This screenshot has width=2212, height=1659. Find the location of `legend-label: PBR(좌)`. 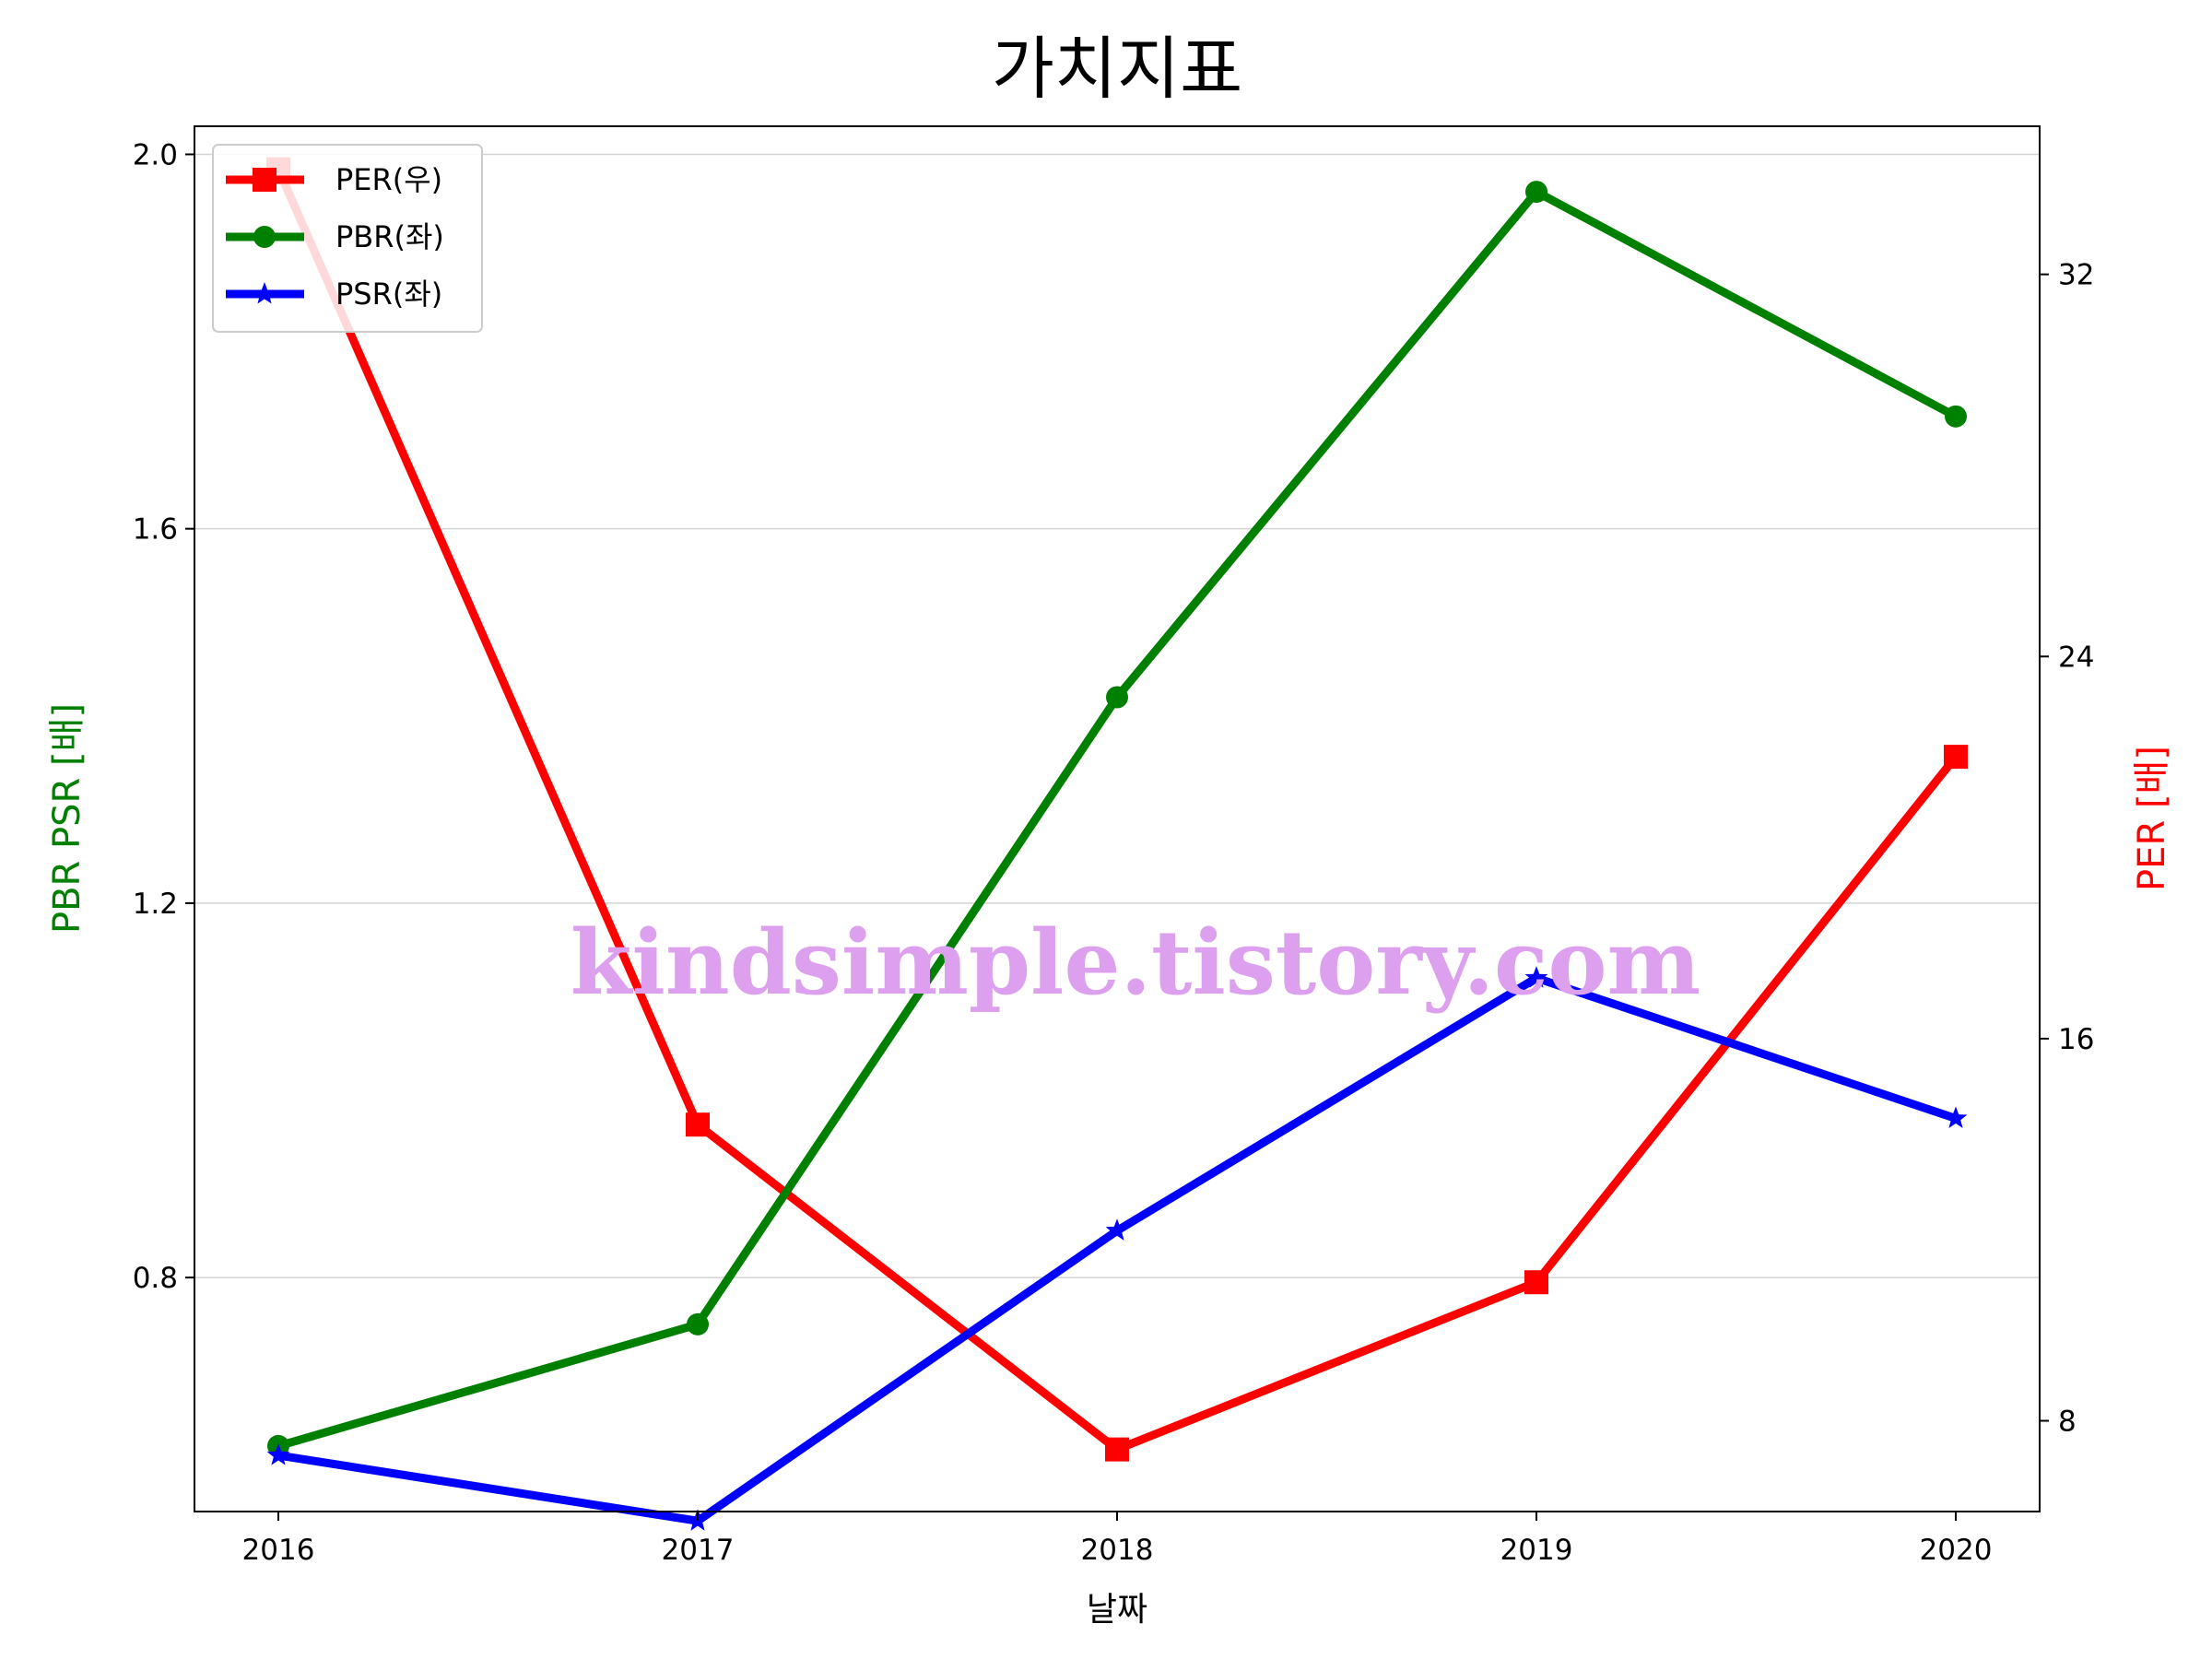

legend-label: PBR(좌) is located at coordinates (389, 236).